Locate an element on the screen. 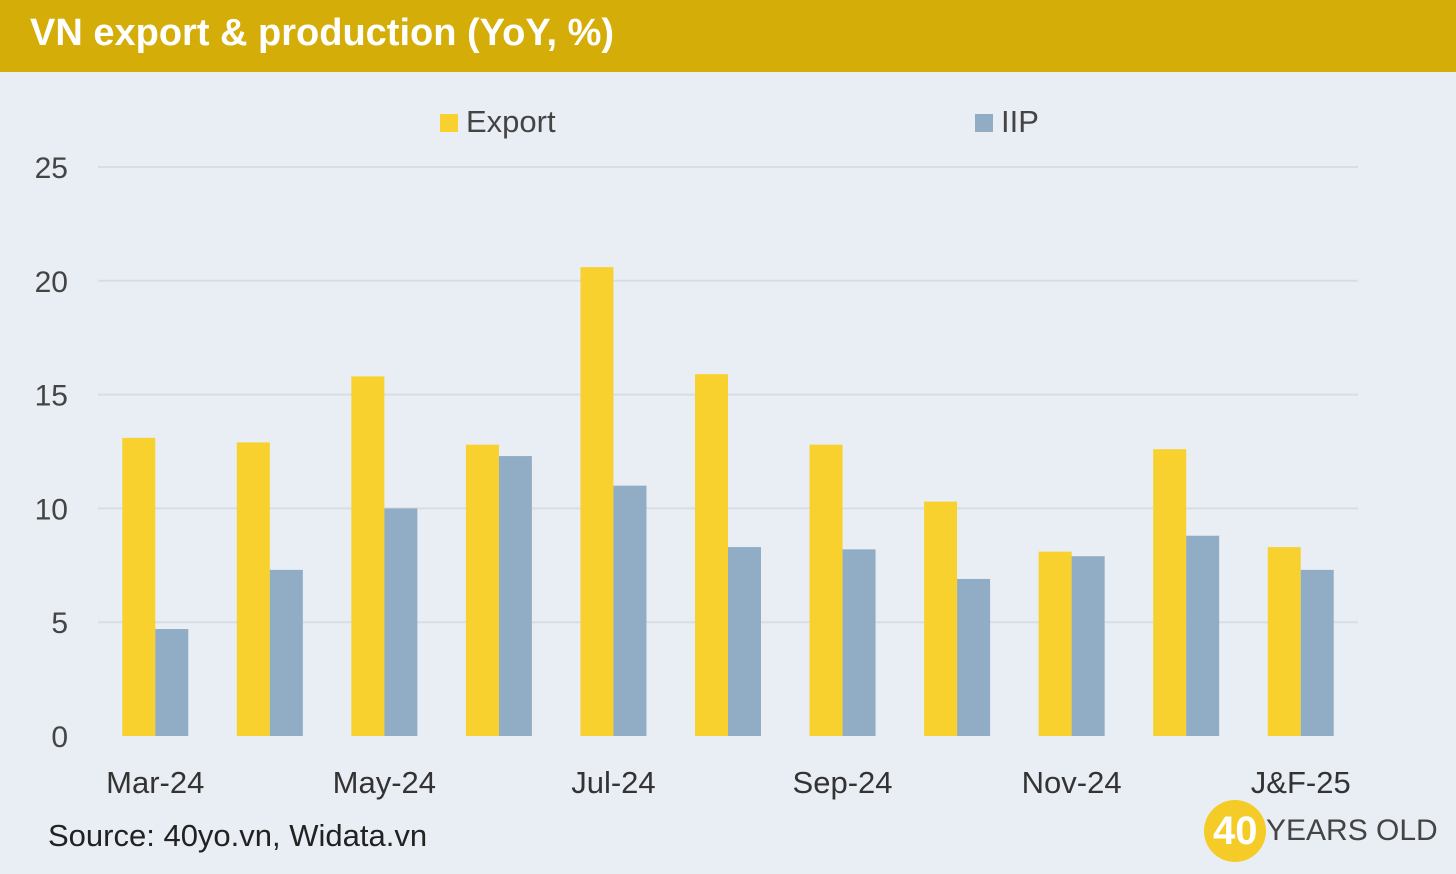 The image size is (1456, 874). x-tick-label: May-24 is located at coordinates (384, 782).